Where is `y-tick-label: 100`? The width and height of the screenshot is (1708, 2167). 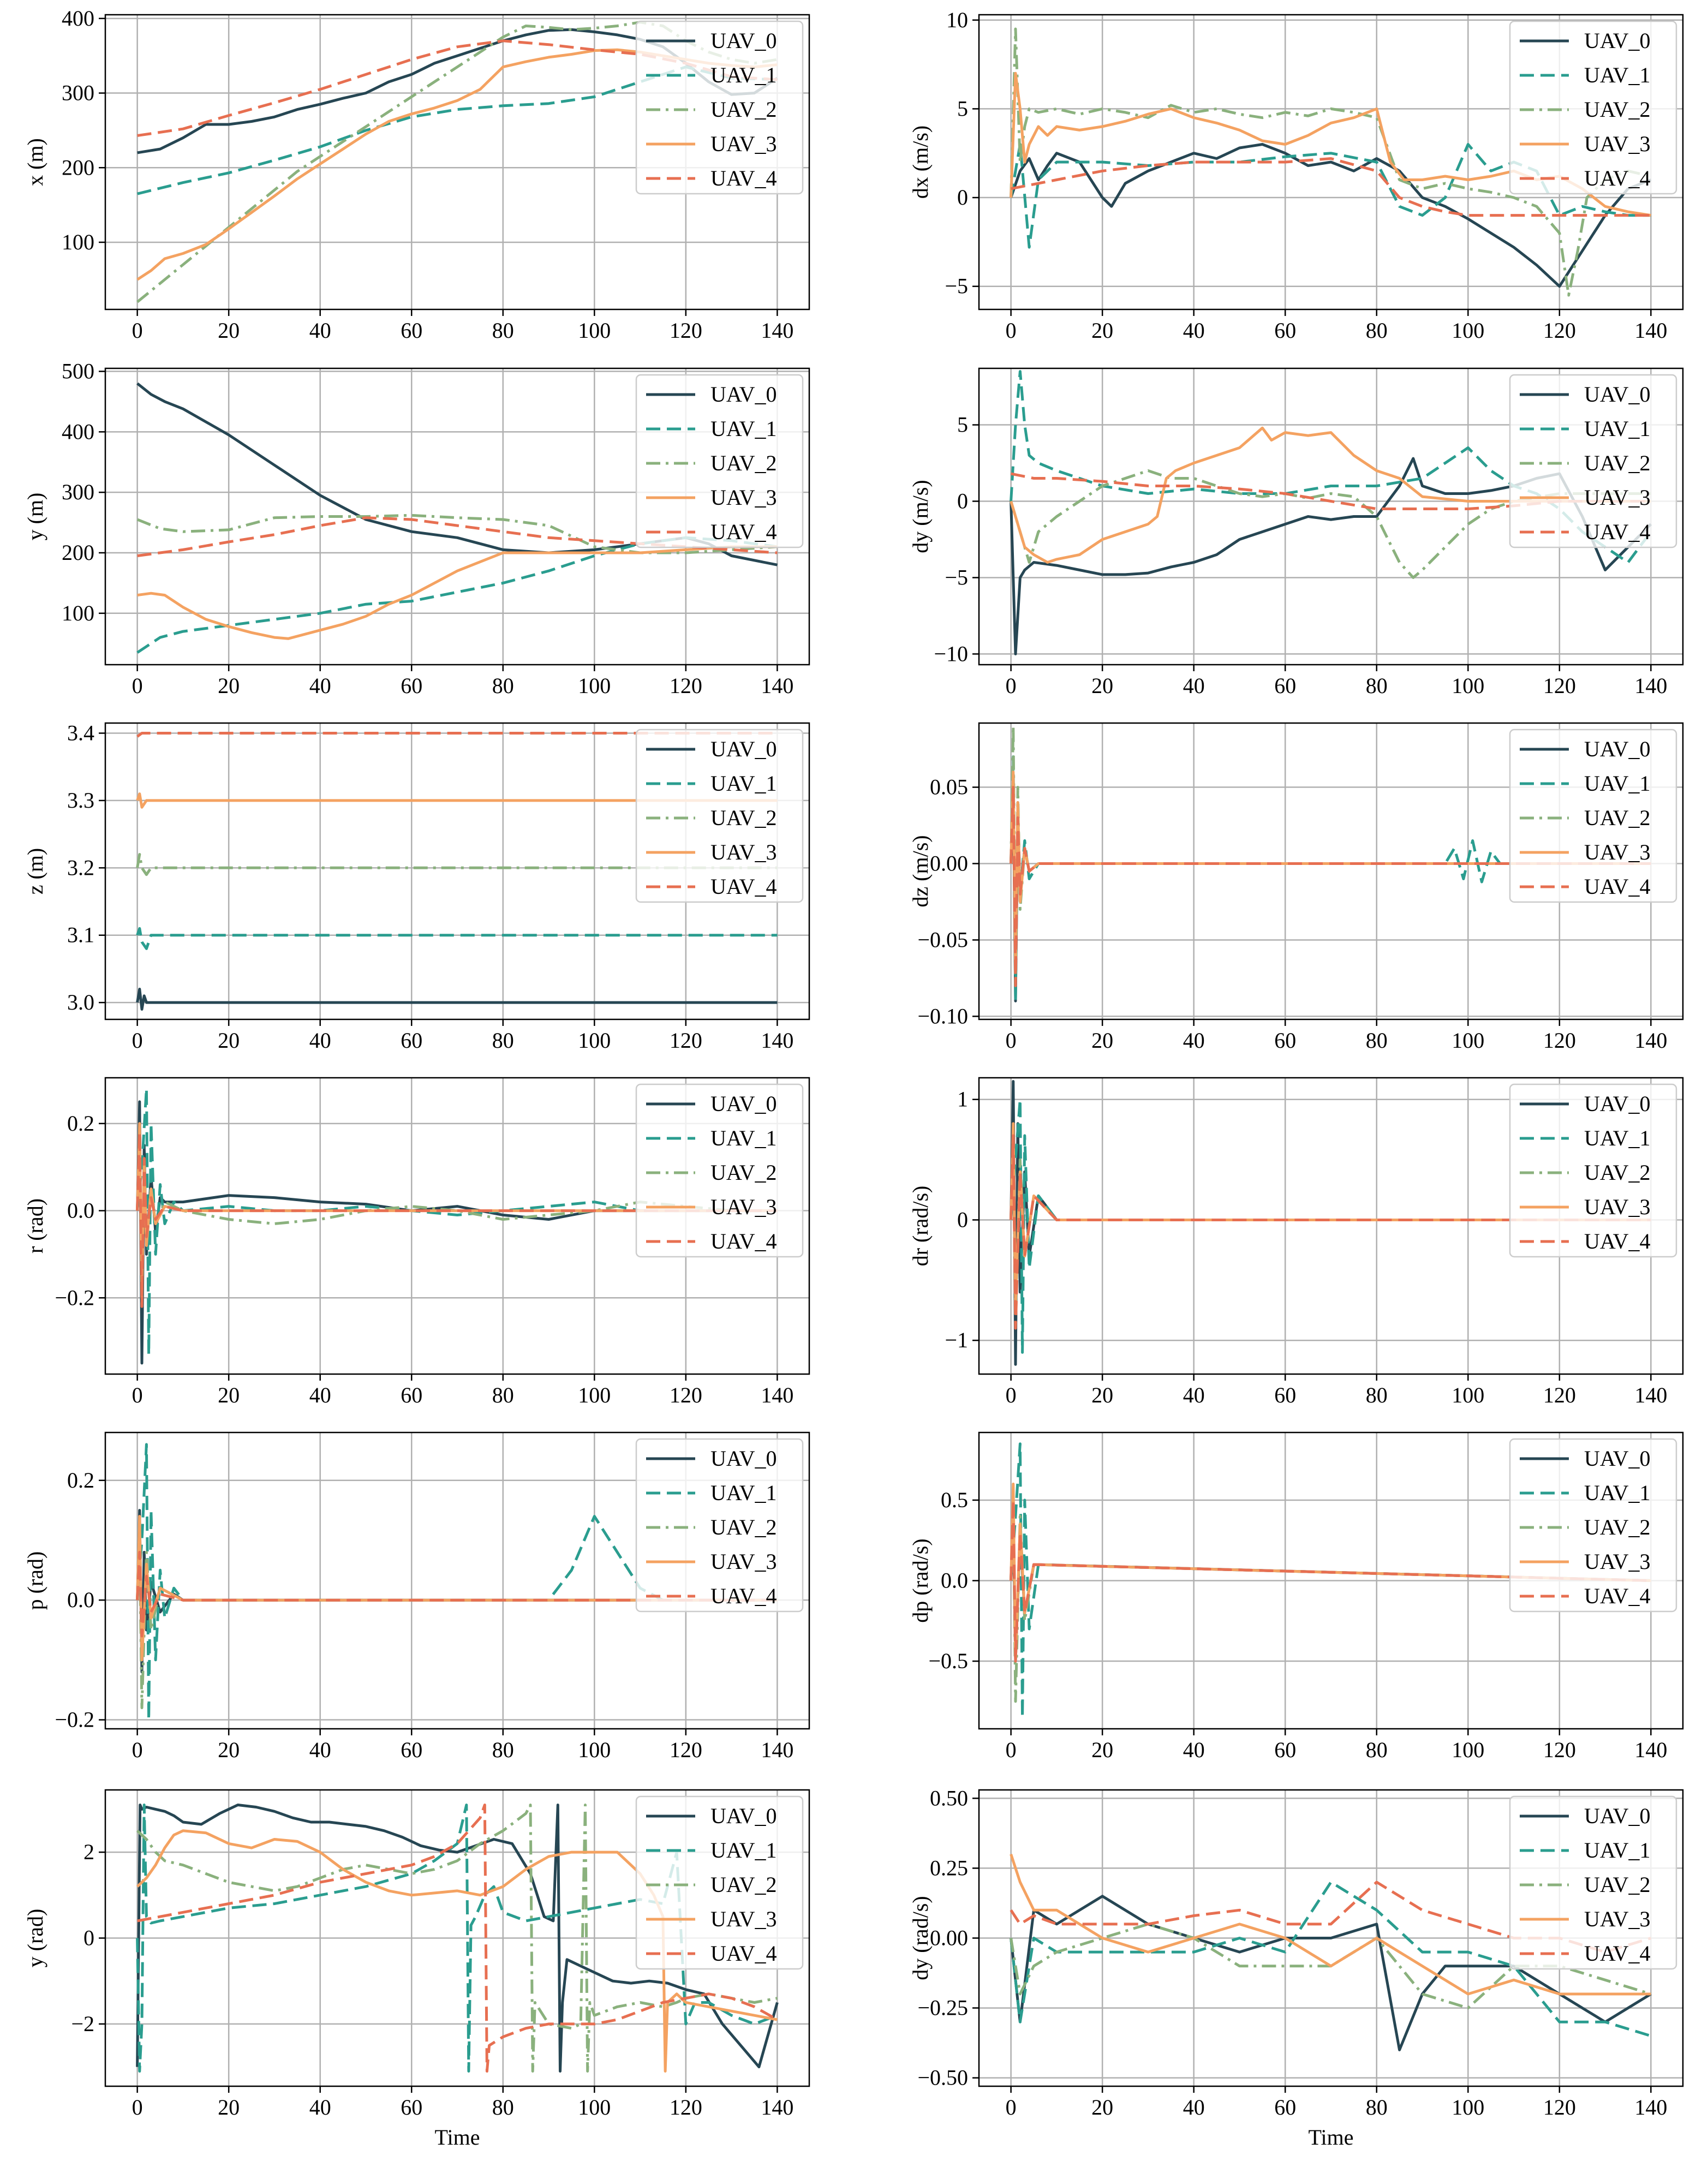 y-tick-label: 100 is located at coordinates (78, 613).